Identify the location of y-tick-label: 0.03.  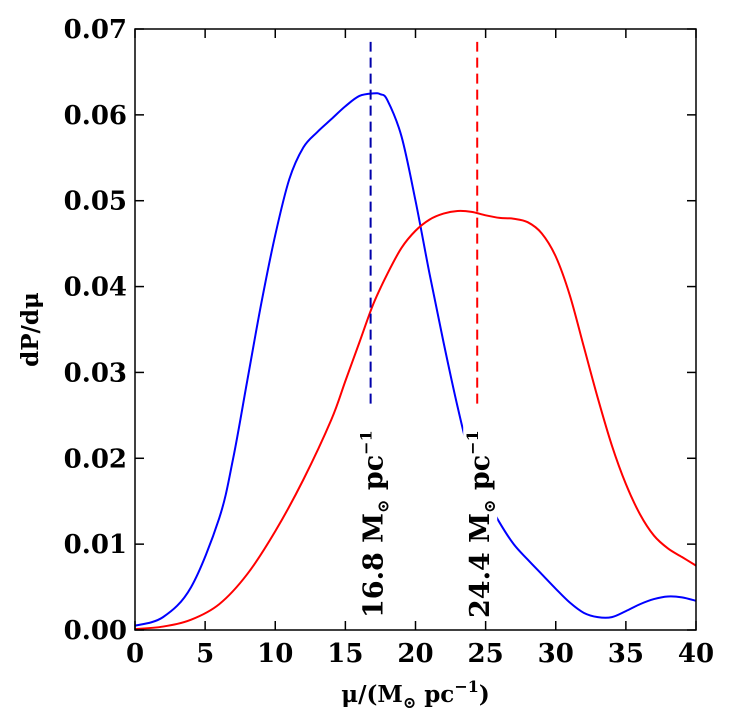
(95, 373).